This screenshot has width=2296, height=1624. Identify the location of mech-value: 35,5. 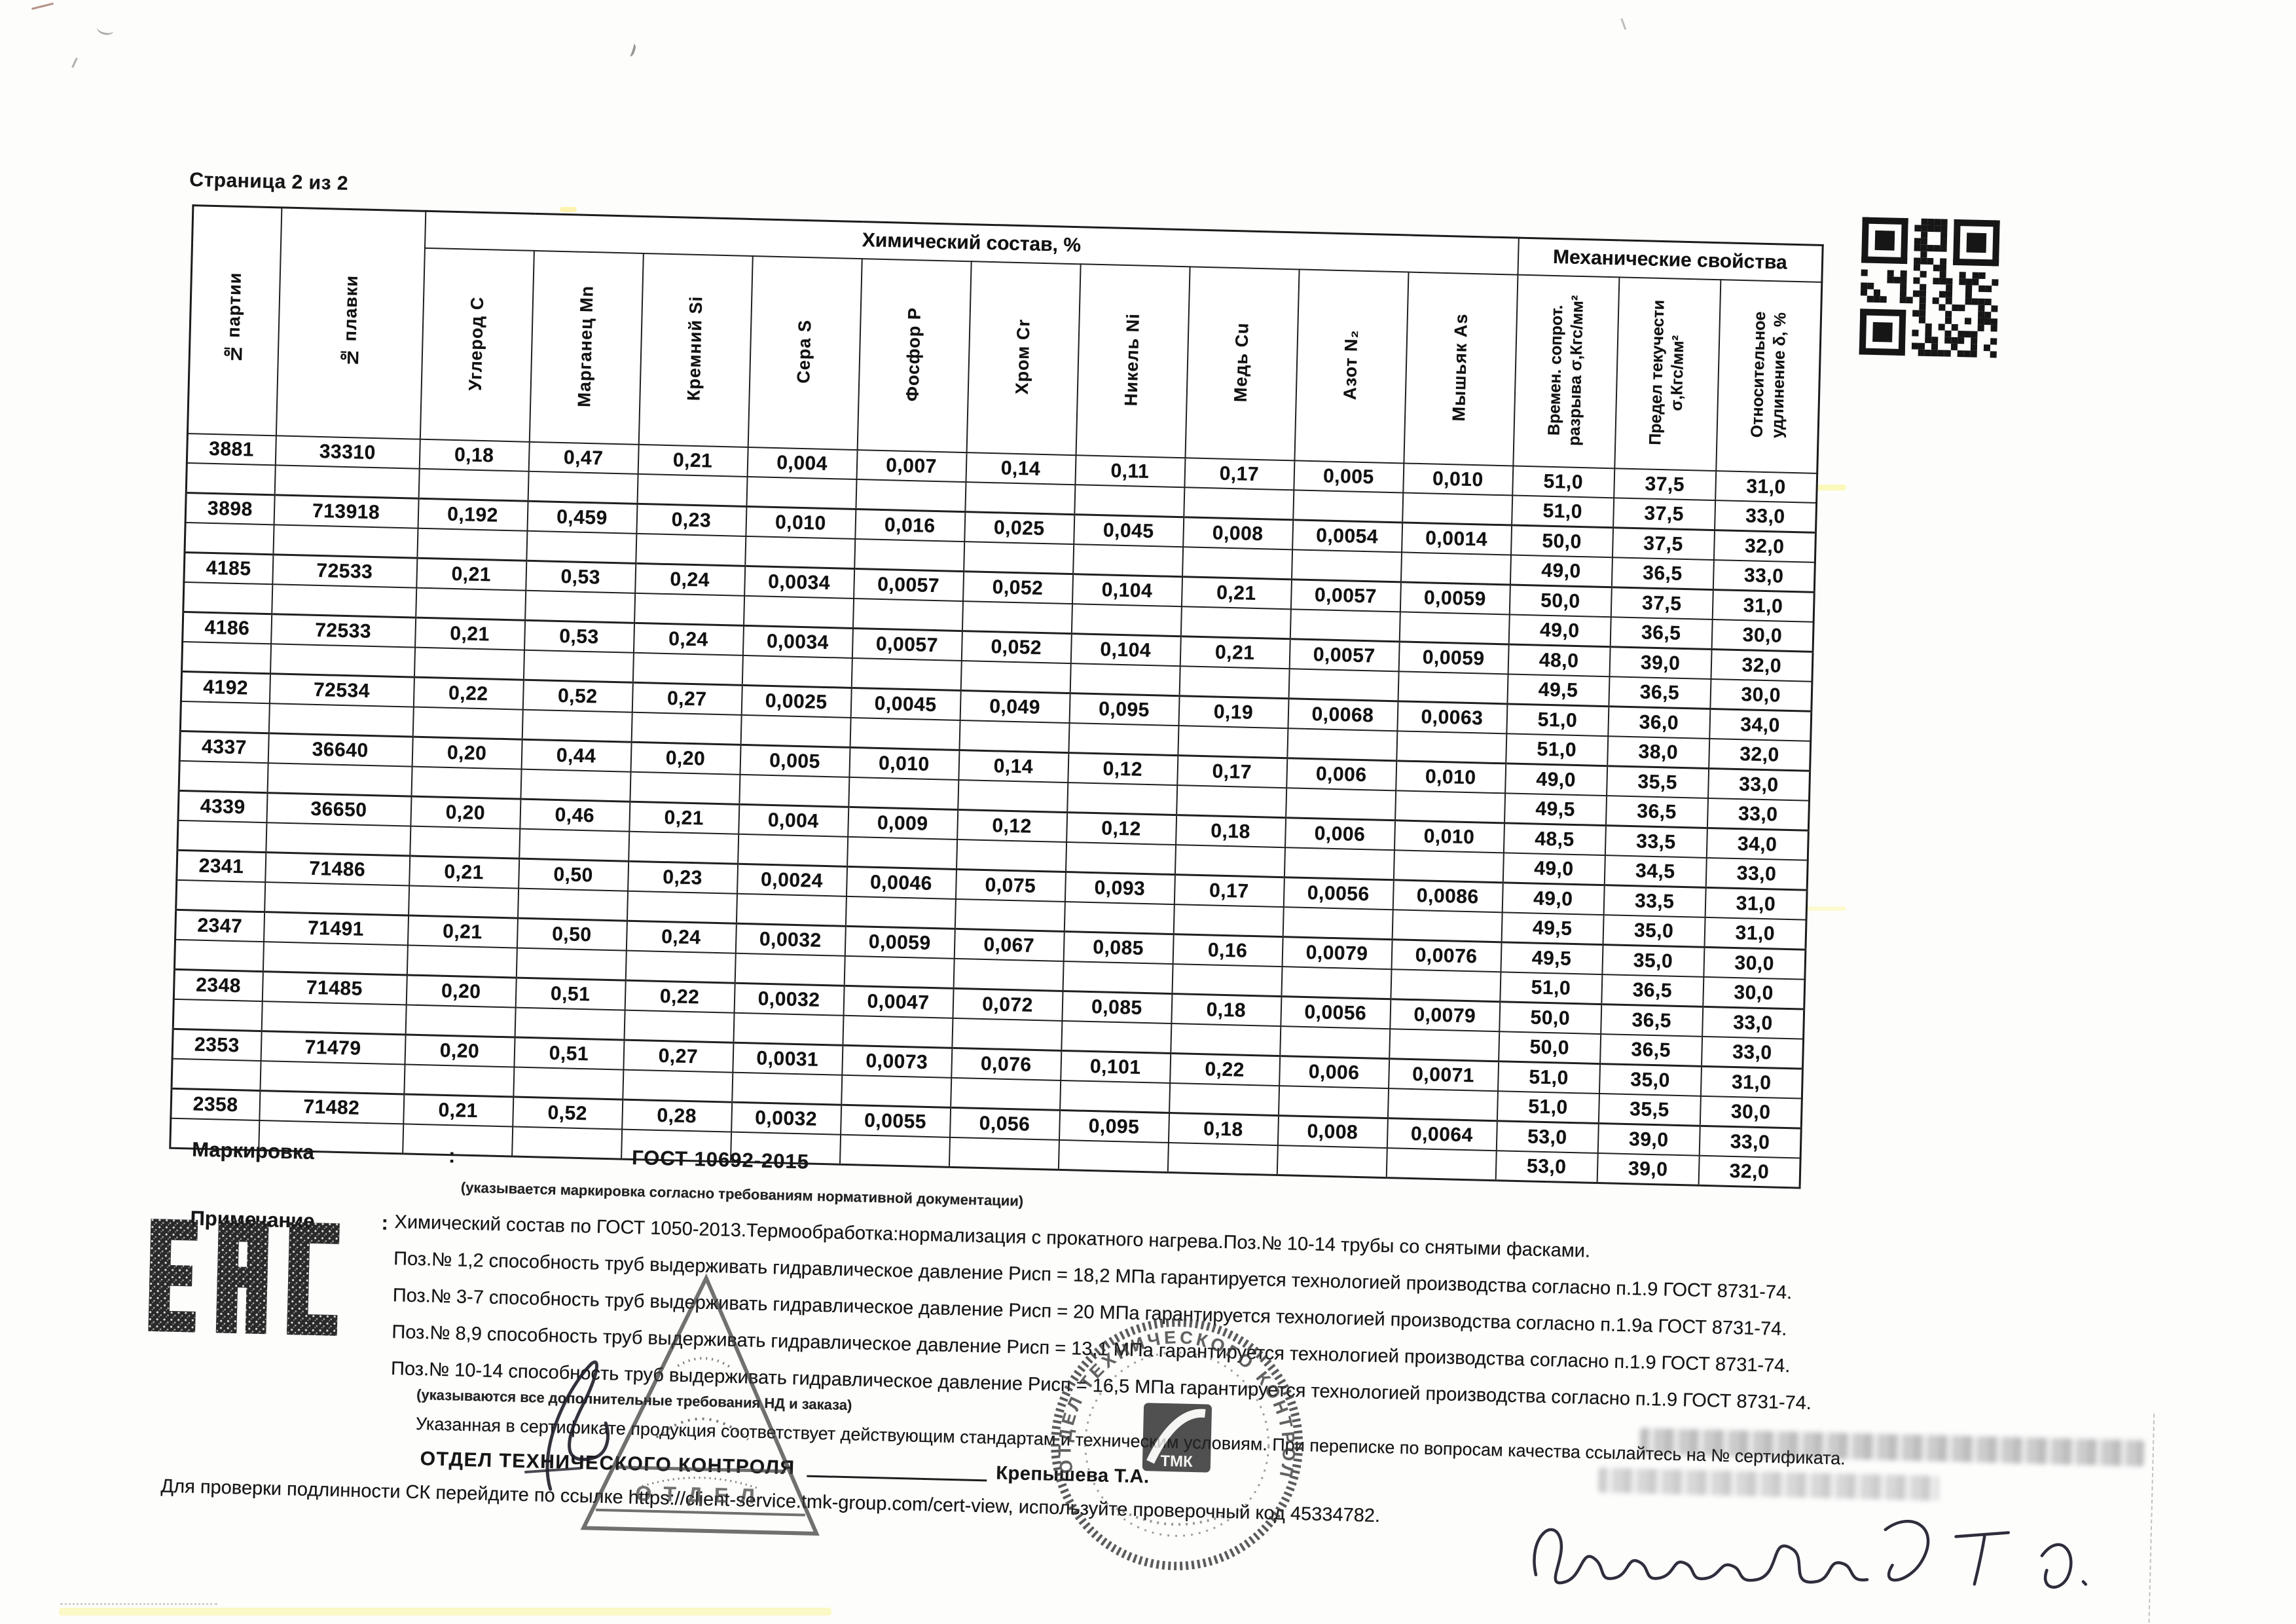
(1657, 782).